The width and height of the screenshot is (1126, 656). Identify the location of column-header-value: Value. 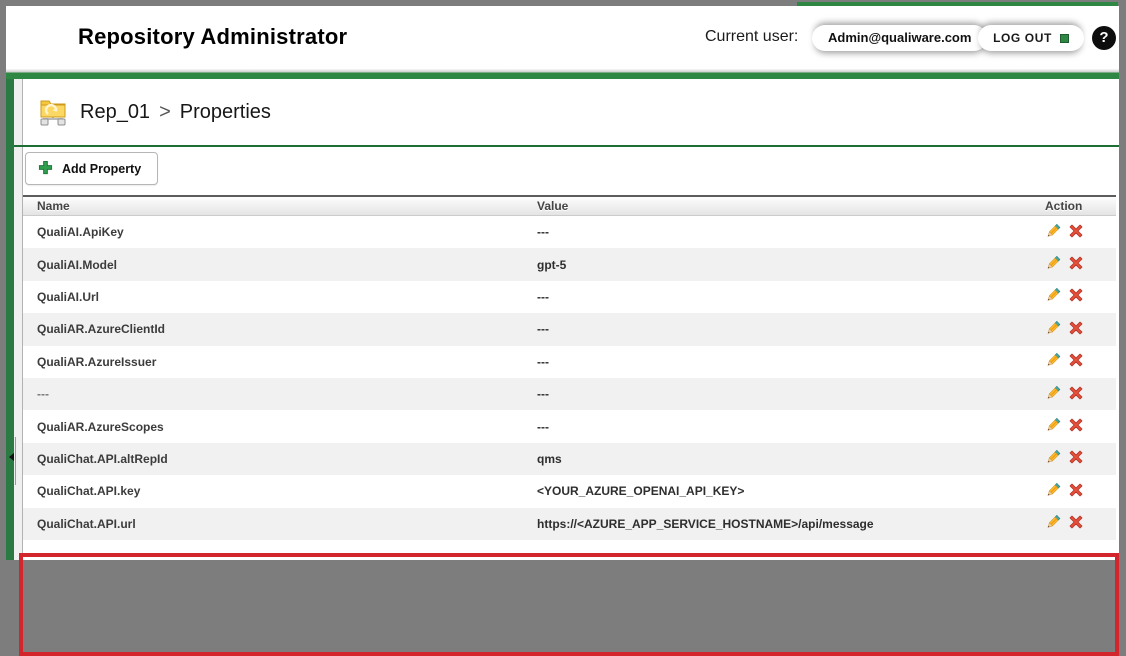
(553, 206).